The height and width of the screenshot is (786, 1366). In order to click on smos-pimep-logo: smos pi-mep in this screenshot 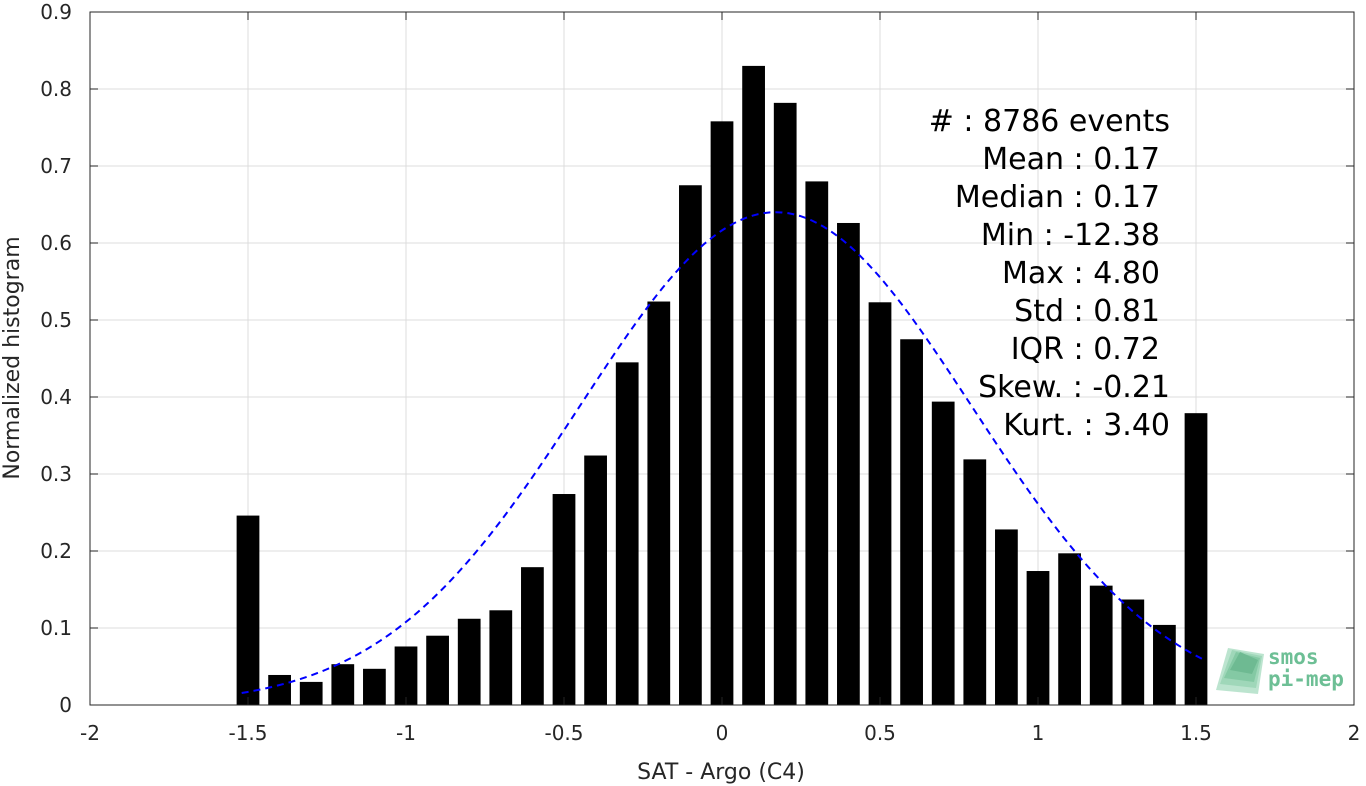, I will do `click(1280, 669)`.